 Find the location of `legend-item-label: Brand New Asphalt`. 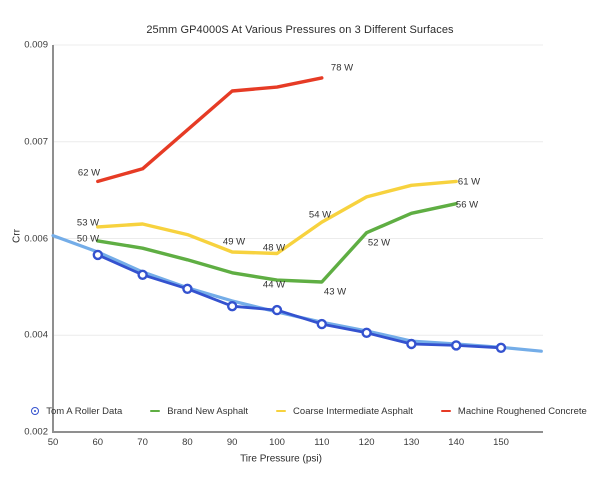

legend-item-label: Brand New Asphalt is located at coordinates (208, 411).